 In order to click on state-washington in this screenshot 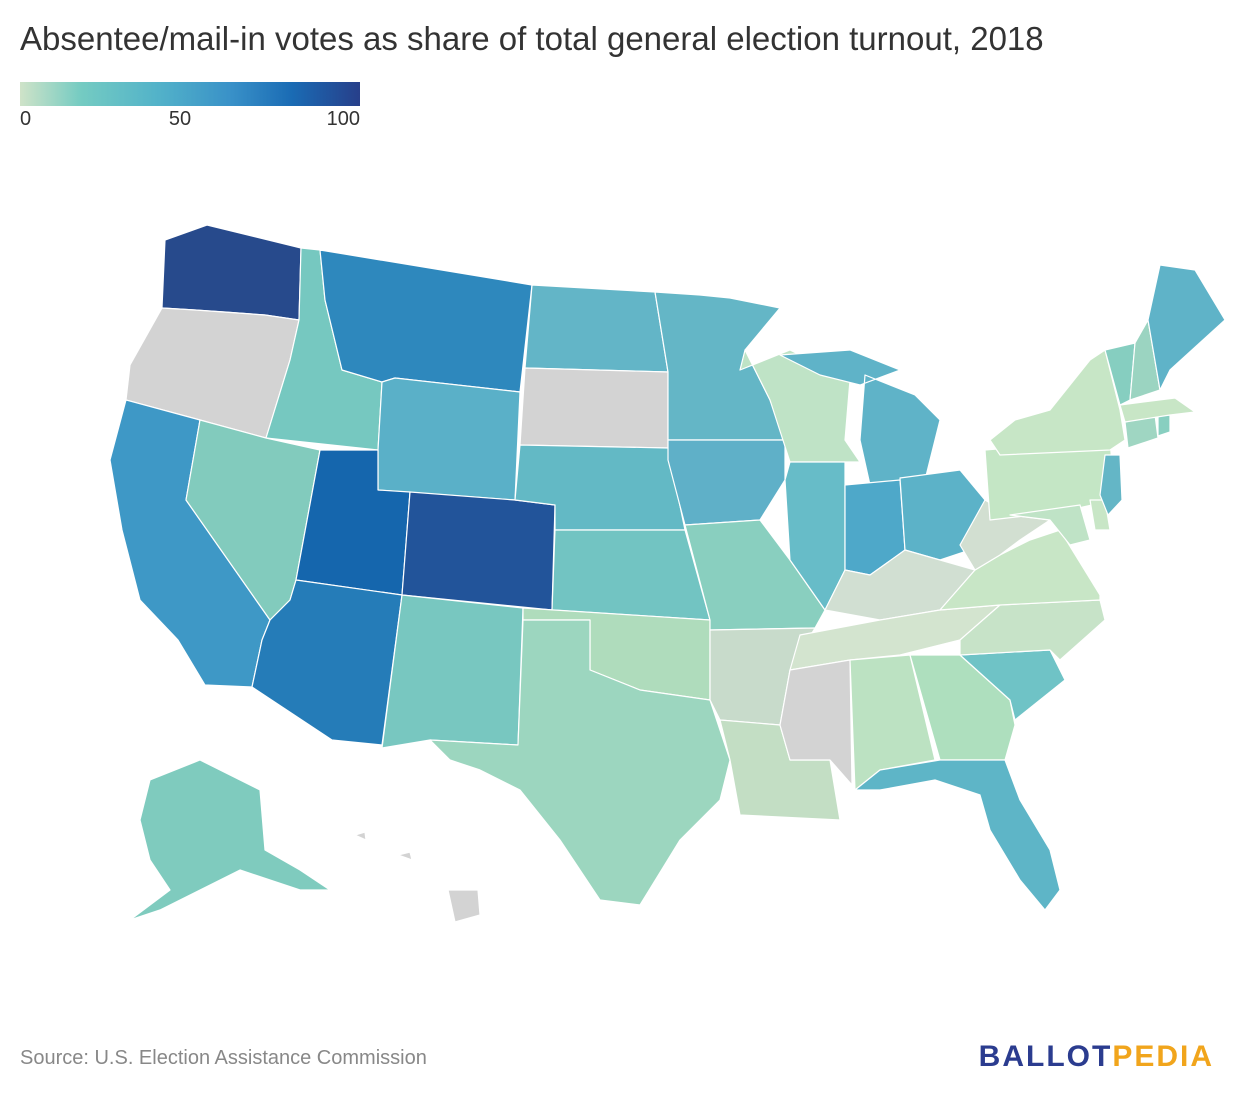, I will do `click(231, 272)`.